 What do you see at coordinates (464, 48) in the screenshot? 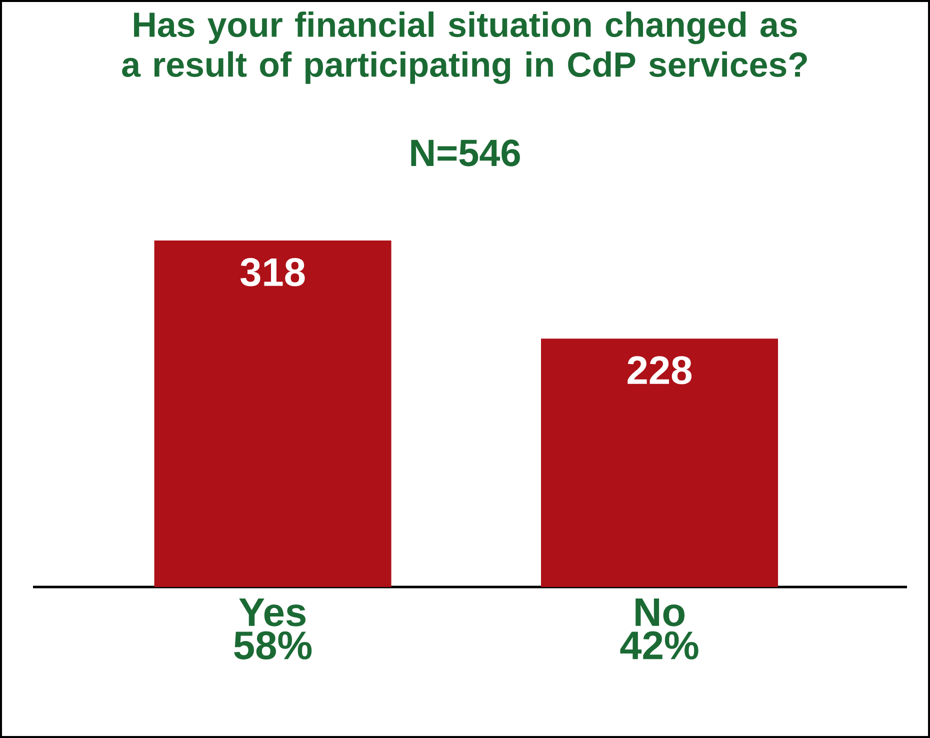
I see `chart-title: Has your financial situation changed as a result of participating in CdP services?` at bounding box center [464, 48].